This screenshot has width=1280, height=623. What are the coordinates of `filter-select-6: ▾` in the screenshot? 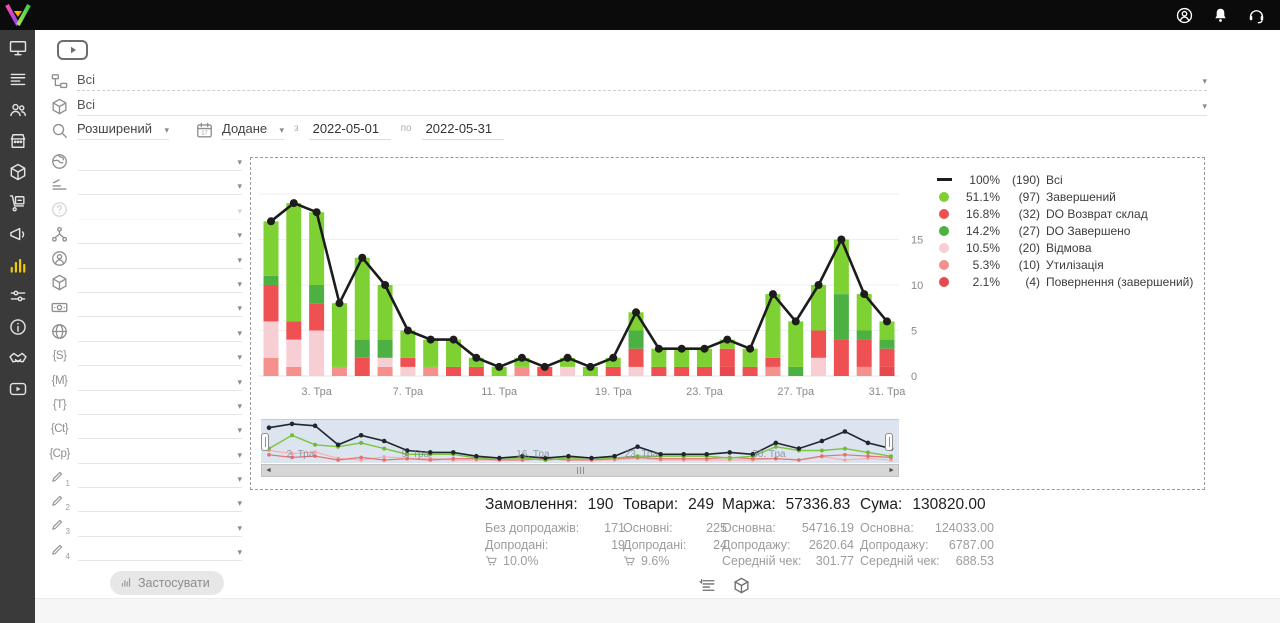 It's located at (160, 283).